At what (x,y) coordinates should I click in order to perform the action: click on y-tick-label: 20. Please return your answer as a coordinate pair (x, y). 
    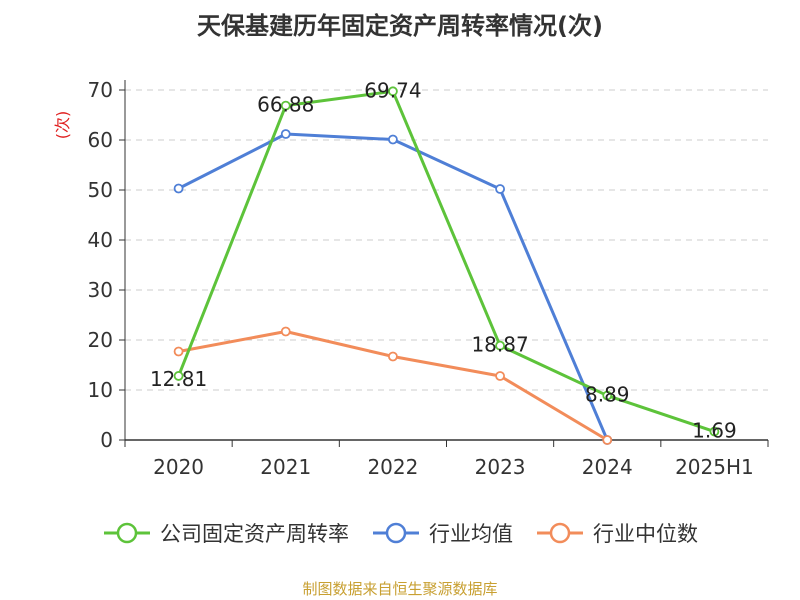
    Looking at the image, I should click on (100, 340).